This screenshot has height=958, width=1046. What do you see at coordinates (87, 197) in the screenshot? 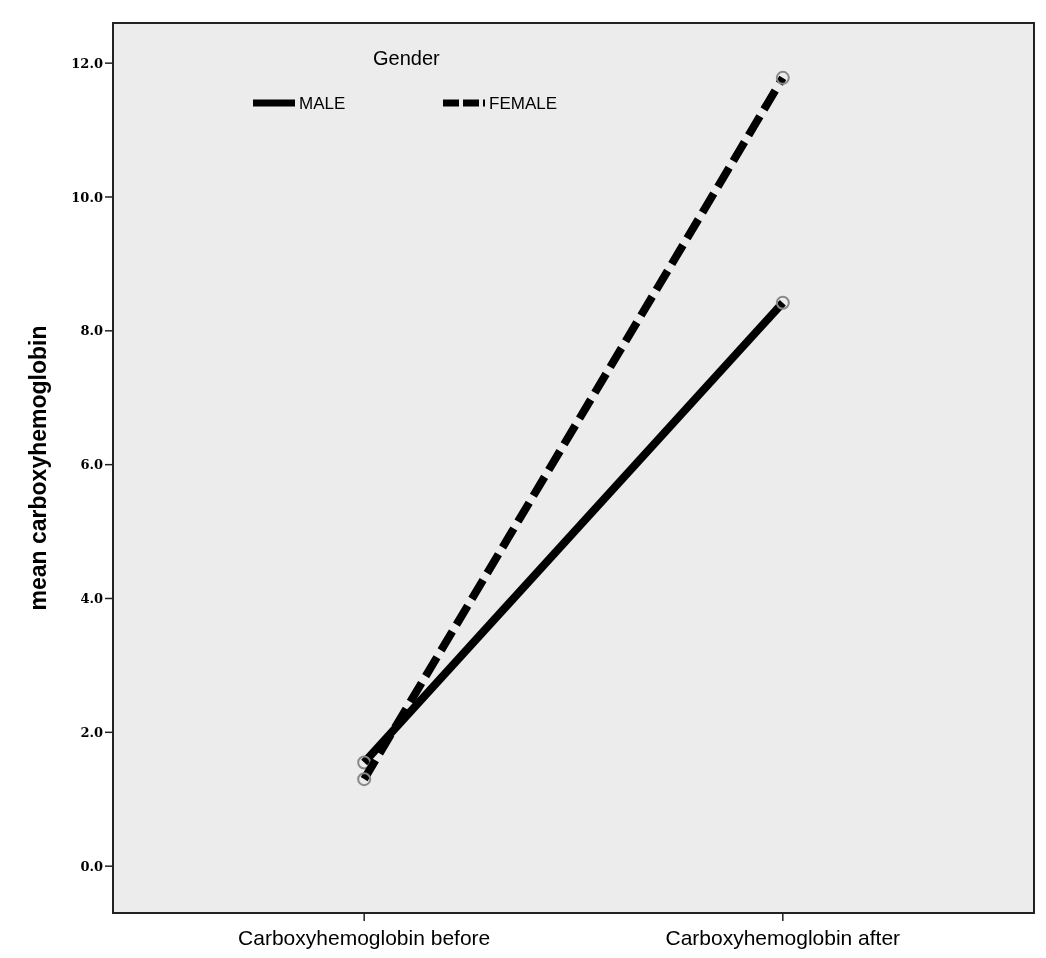
I see `y-tick-label: 10.0` at bounding box center [87, 197].